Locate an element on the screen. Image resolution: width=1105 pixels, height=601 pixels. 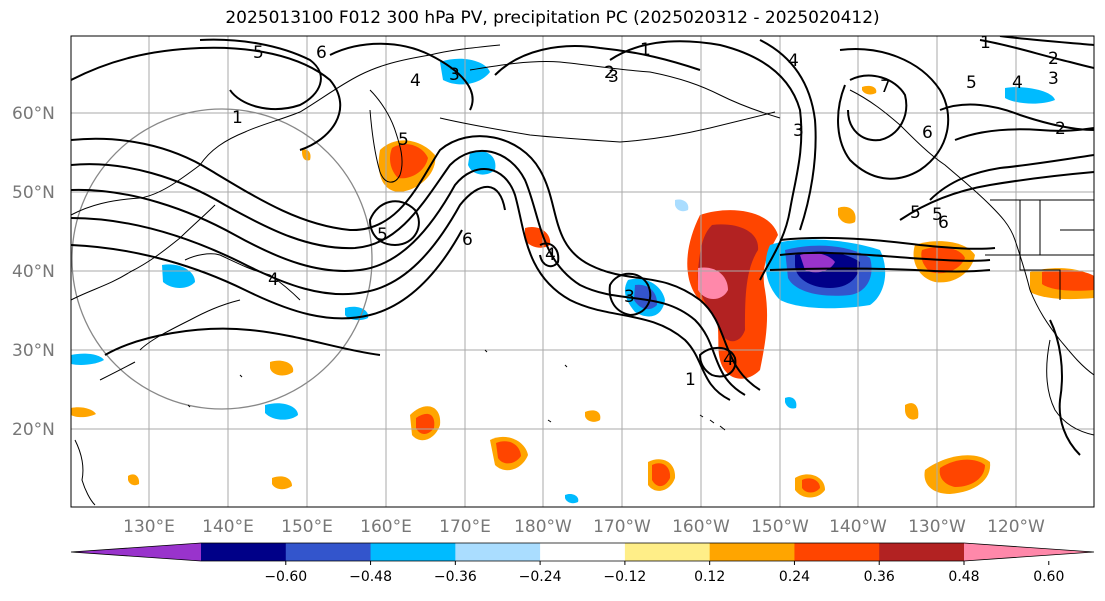
colorbar-tick-label: −0.24 is located at coordinates (540, 577).